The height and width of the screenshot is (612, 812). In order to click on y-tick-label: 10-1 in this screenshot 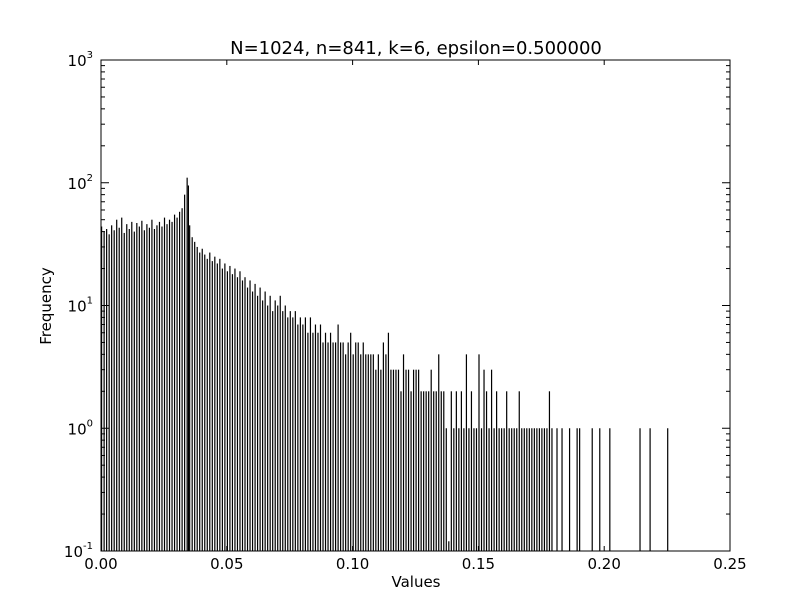, I will do `click(78, 551)`.